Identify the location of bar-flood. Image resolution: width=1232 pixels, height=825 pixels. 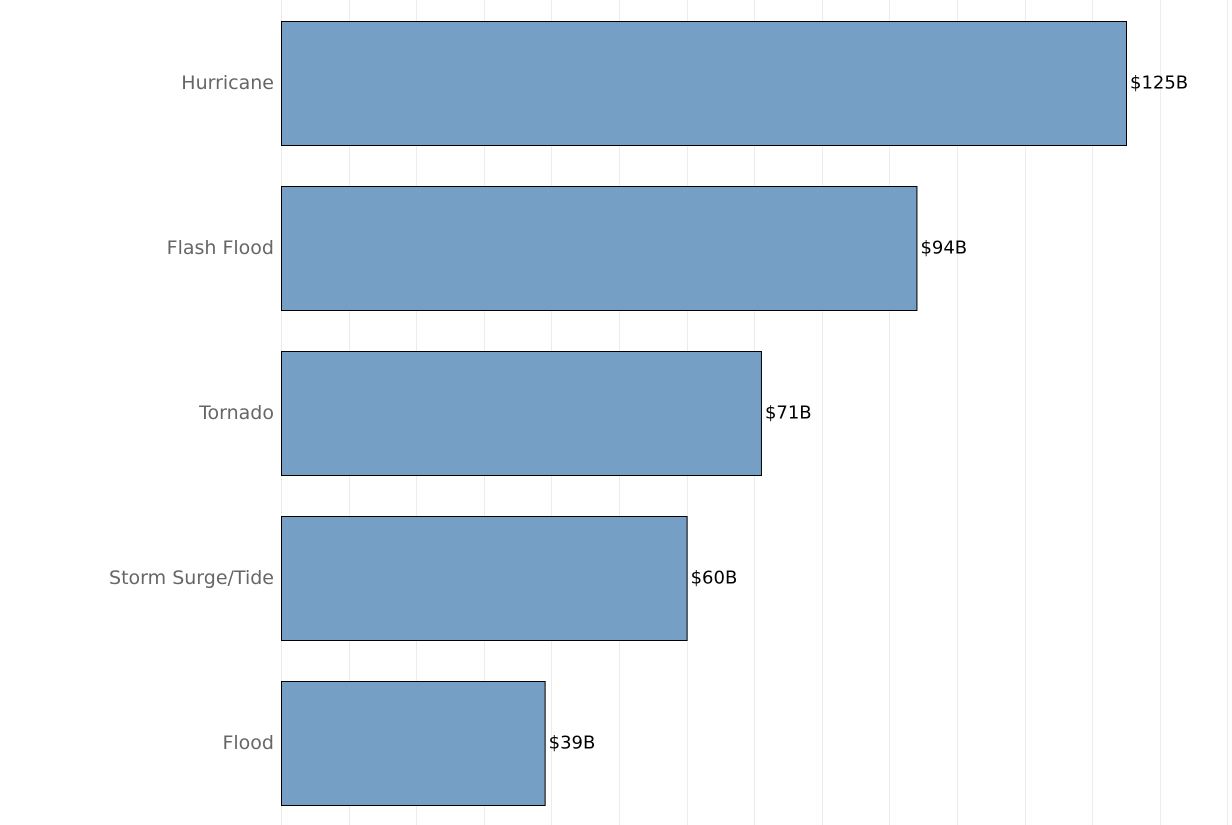
(414, 744).